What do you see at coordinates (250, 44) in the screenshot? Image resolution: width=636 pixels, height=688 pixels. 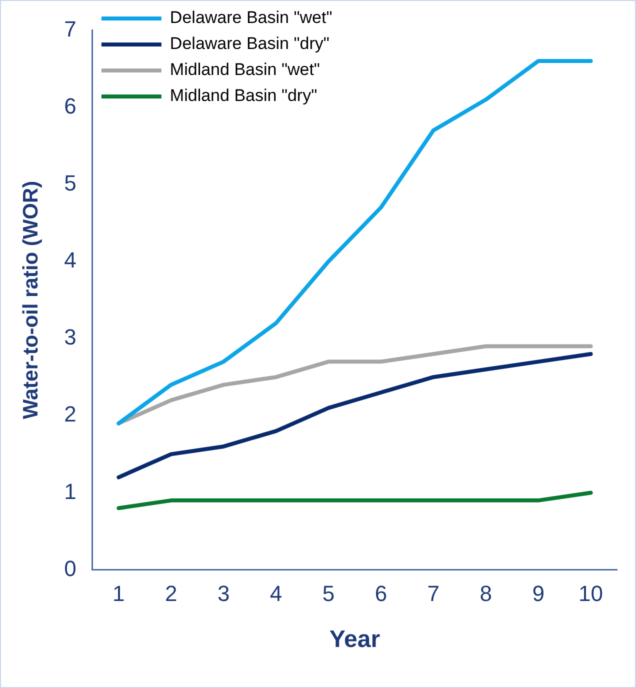 I see `legend-label: Delaware Basin "dry"` at bounding box center [250, 44].